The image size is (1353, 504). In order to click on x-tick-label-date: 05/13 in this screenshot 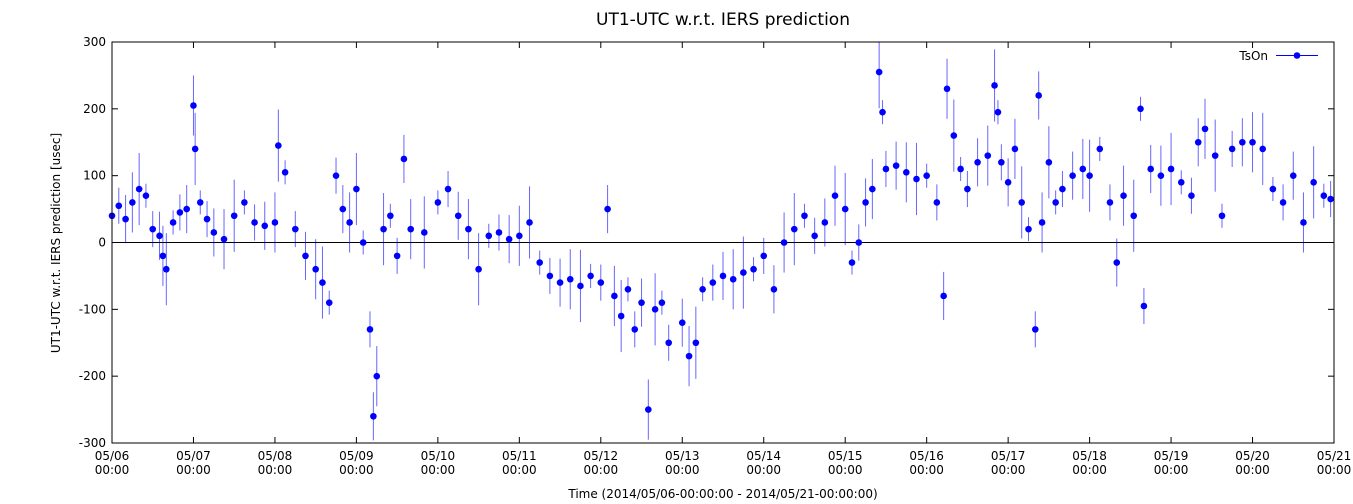, I will do `click(682, 456)`.